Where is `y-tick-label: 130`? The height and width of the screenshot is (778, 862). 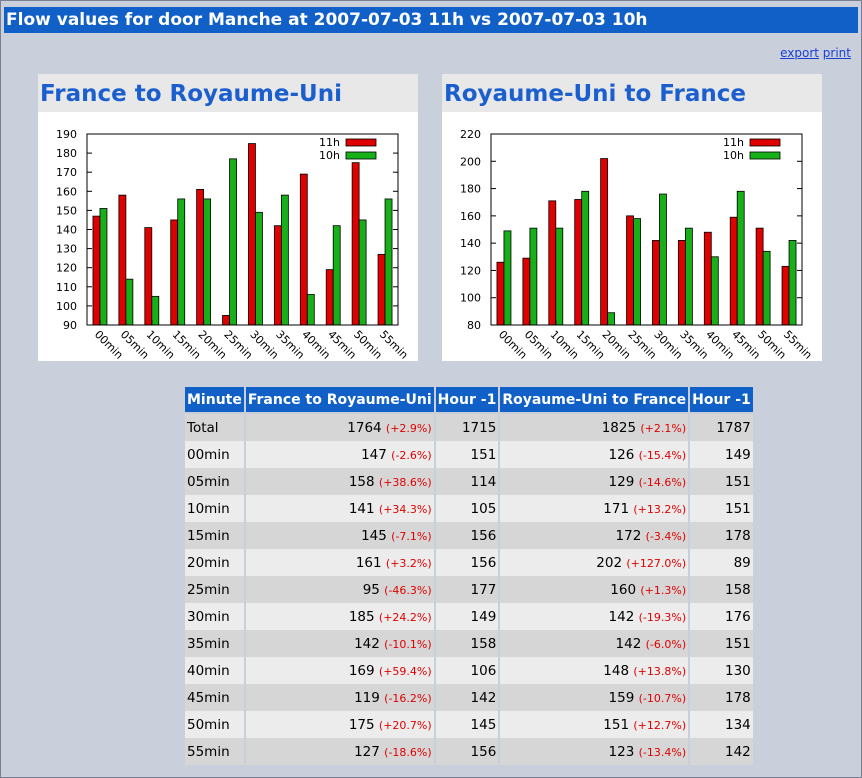 y-tick-label: 130 is located at coordinates (66, 249).